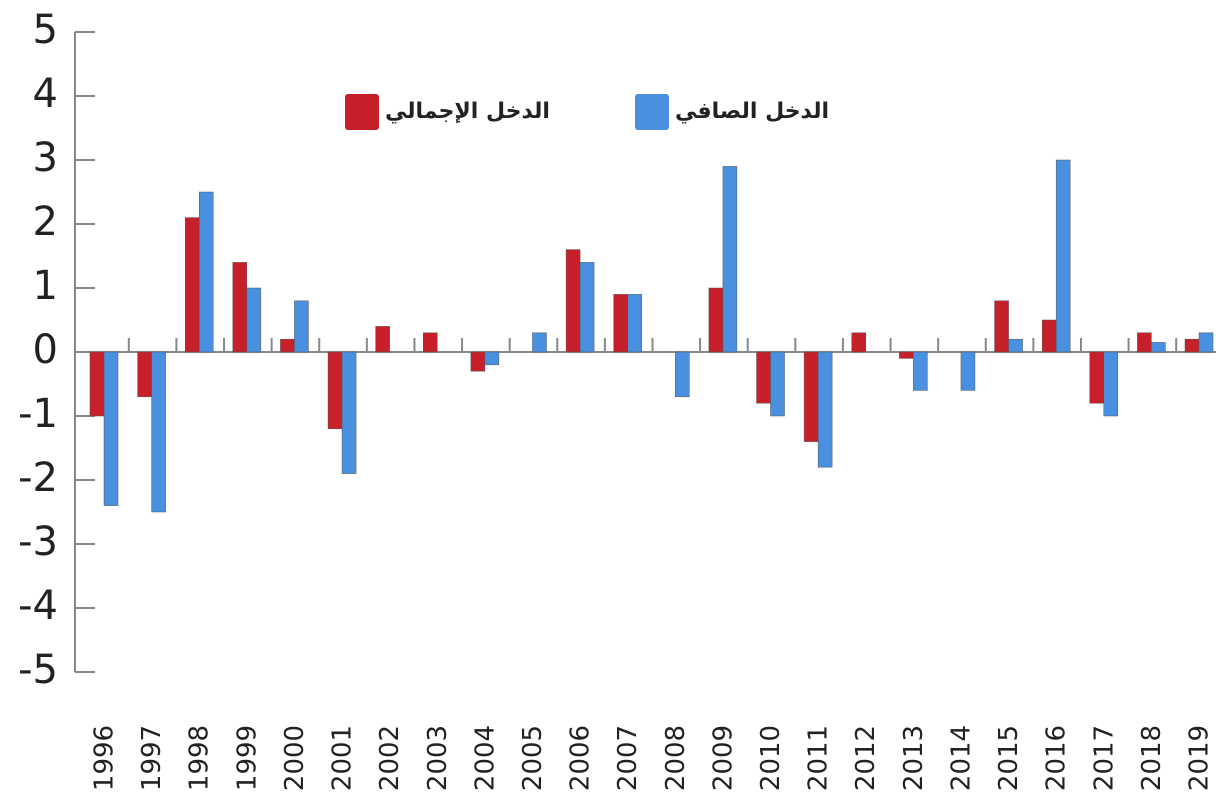  What do you see at coordinates (295, 758) in the screenshot?
I see `x-tick-label: 2000` at bounding box center [295, 758].